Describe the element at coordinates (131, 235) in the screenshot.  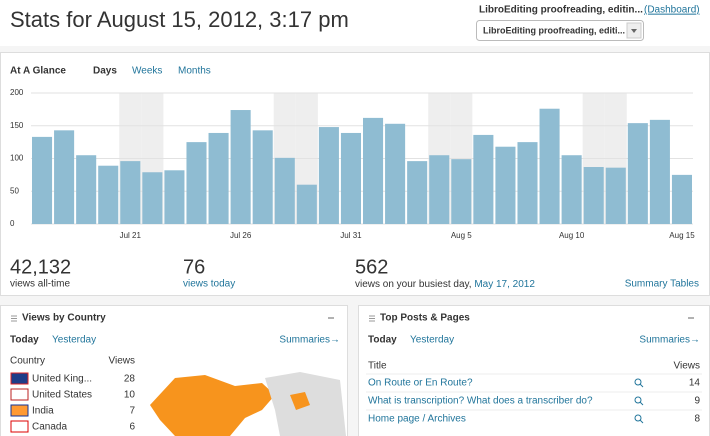
I see `x-tick-label: Jul 21` at that location.